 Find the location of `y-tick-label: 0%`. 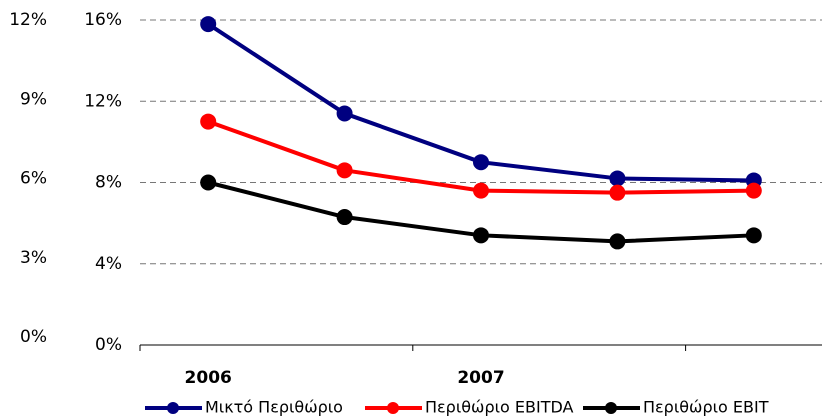

y-tick-label: 0% is located at coordinates (108, 345).